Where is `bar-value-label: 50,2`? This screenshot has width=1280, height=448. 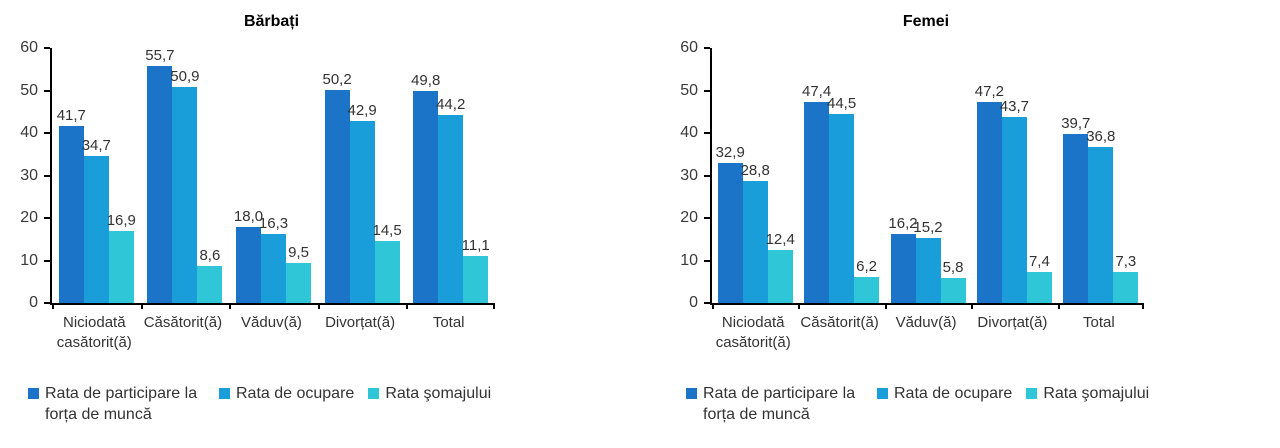 bar-value-label: 50,2 is located at coordinates (337, 79).